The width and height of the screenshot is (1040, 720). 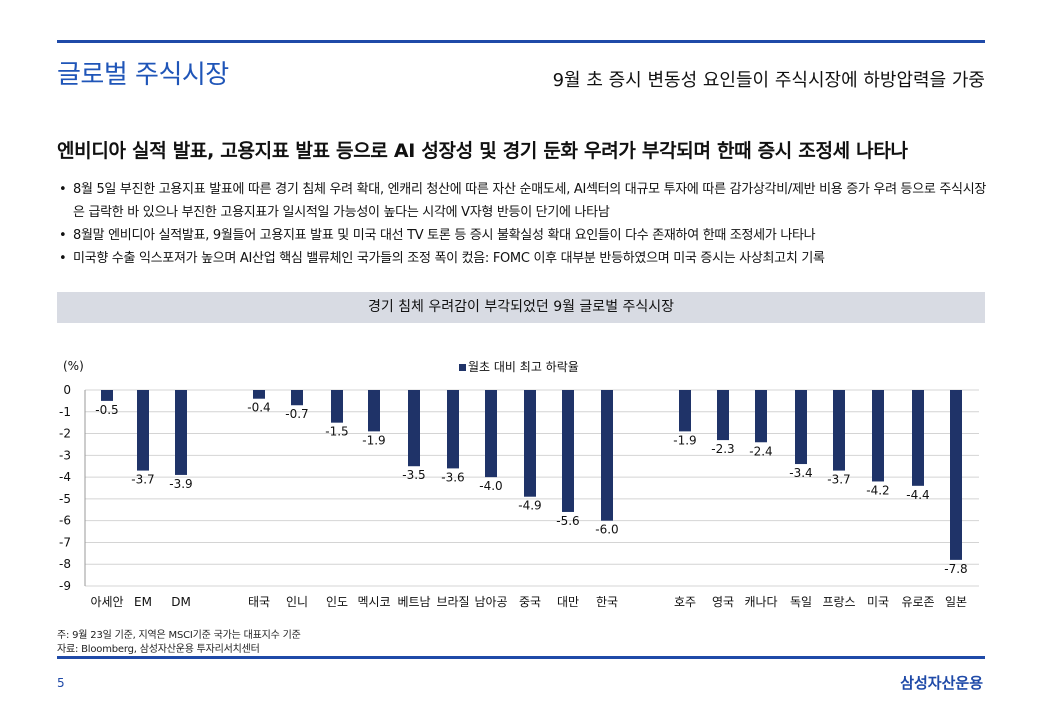 What do you see at coordinates (917, 602) in the screenshot?
I see `x-tick-label: 유로존` at bounding box center [917, 602].